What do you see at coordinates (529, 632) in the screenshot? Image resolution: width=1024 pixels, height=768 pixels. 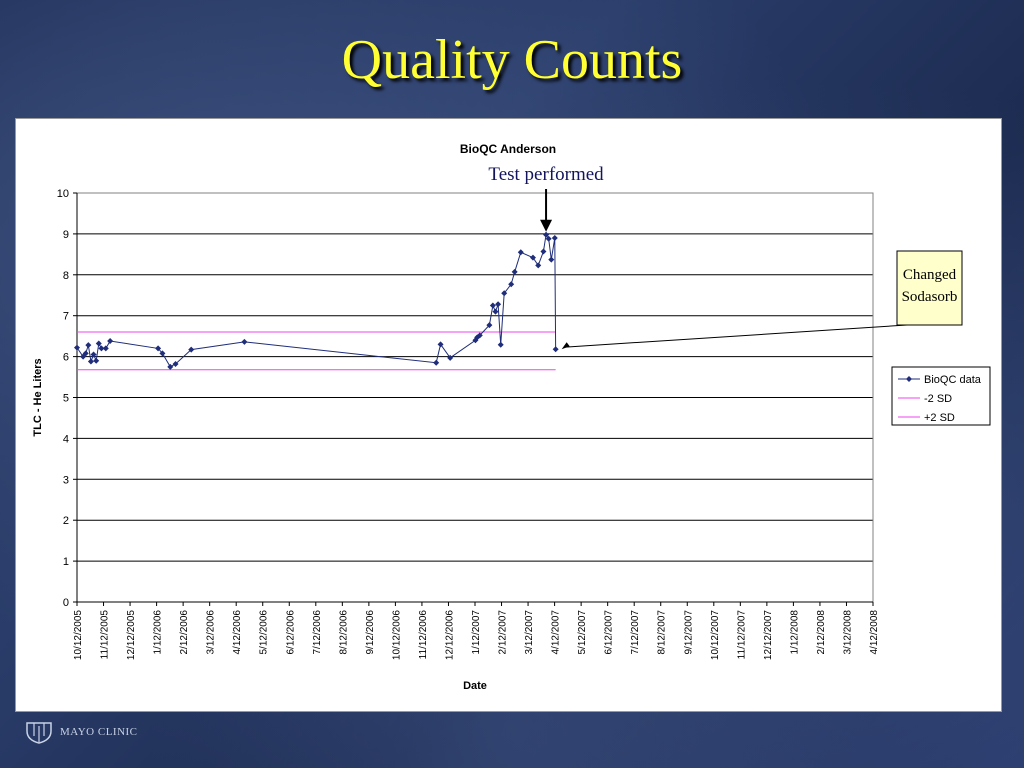 I see `x-tick-label: 3/12/2007` at bounding box center [529, 632].